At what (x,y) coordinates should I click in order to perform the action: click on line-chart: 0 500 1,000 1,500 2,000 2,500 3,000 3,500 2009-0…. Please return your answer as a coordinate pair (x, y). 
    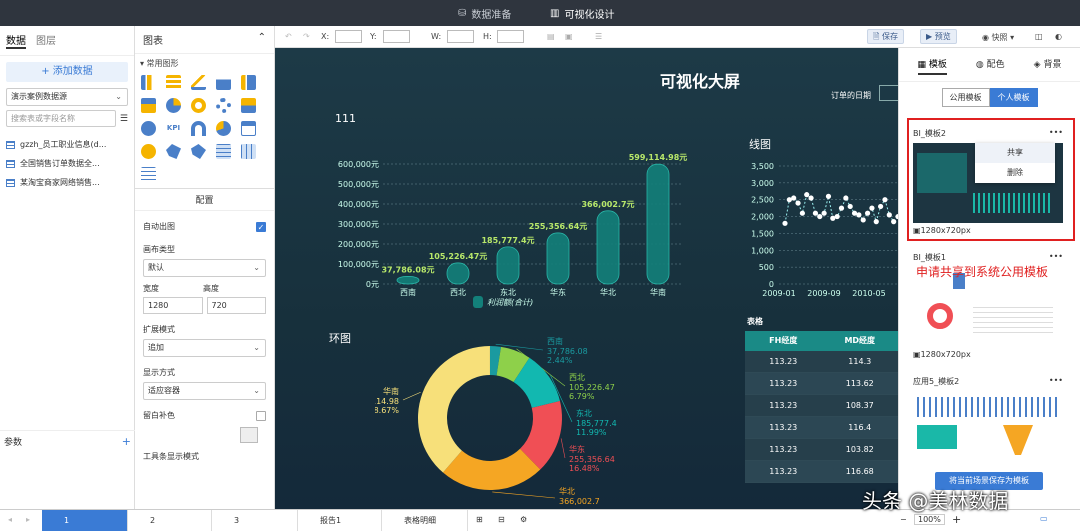
    Looking at the image, I should click on (819, 229).